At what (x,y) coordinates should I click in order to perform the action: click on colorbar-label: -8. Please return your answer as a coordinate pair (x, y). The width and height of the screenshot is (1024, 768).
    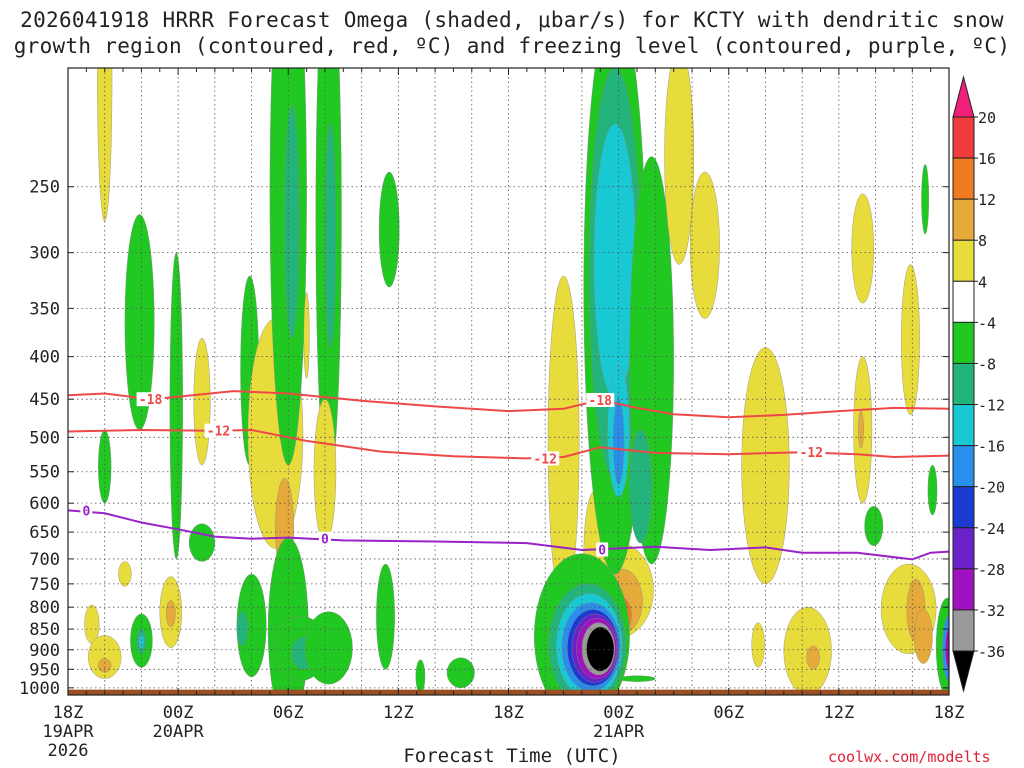
    Looking at the image, I should click on (987, 364).